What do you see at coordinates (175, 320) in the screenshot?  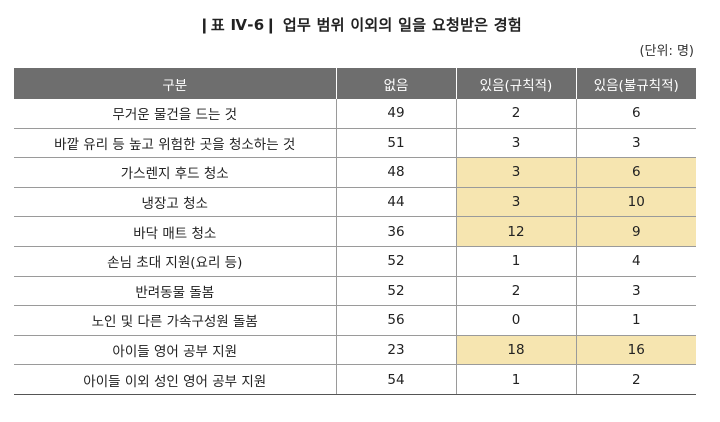 I see `row-label: 노인 및 다른 가속구성원 돌봄` at bounding box center [175, 320].